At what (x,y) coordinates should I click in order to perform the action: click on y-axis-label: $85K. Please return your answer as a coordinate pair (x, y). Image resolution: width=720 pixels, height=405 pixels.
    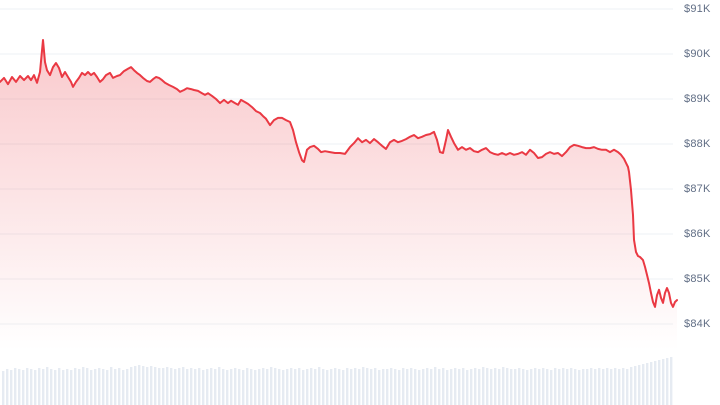
    Looking at the image, I should click on (697, 278).